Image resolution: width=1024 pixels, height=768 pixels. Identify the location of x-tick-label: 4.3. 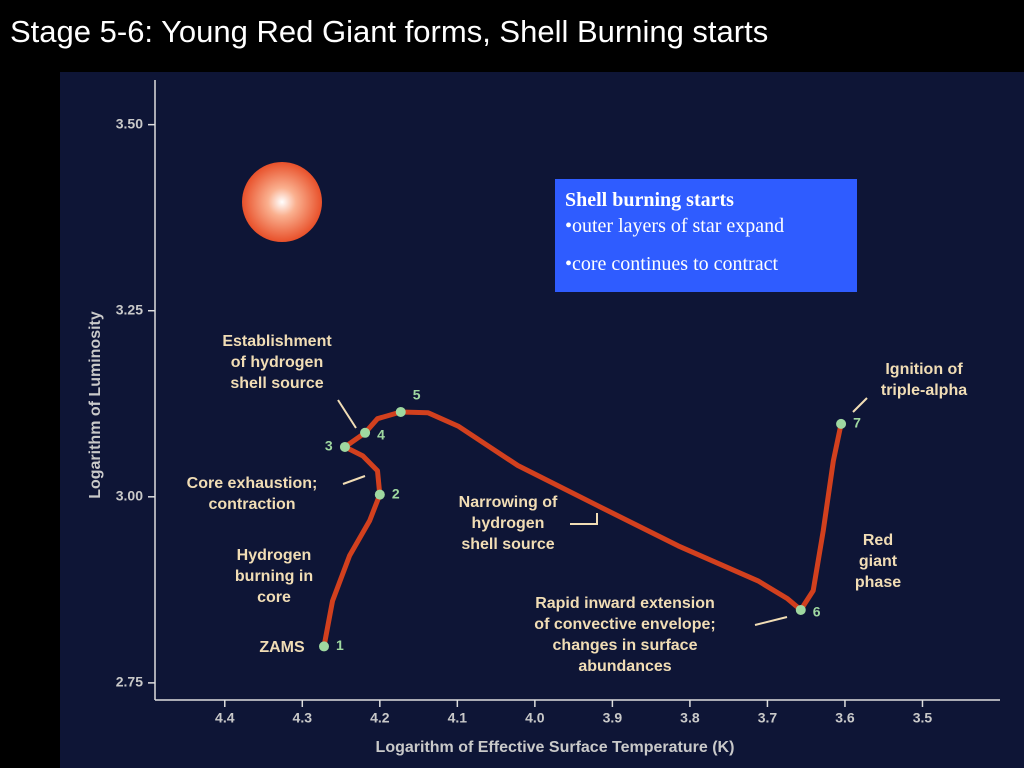
(303, 718).